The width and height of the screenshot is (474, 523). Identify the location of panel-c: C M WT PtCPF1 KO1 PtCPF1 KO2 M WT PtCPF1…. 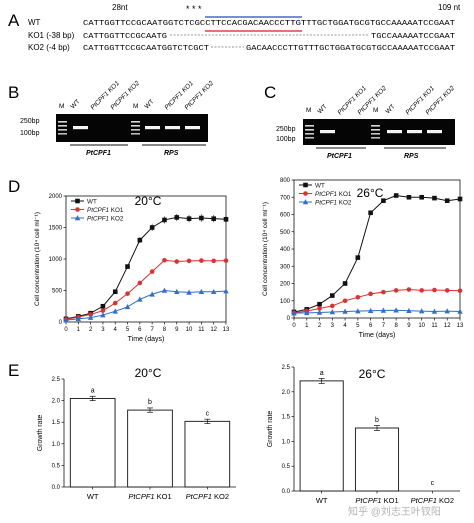
(360, 121).